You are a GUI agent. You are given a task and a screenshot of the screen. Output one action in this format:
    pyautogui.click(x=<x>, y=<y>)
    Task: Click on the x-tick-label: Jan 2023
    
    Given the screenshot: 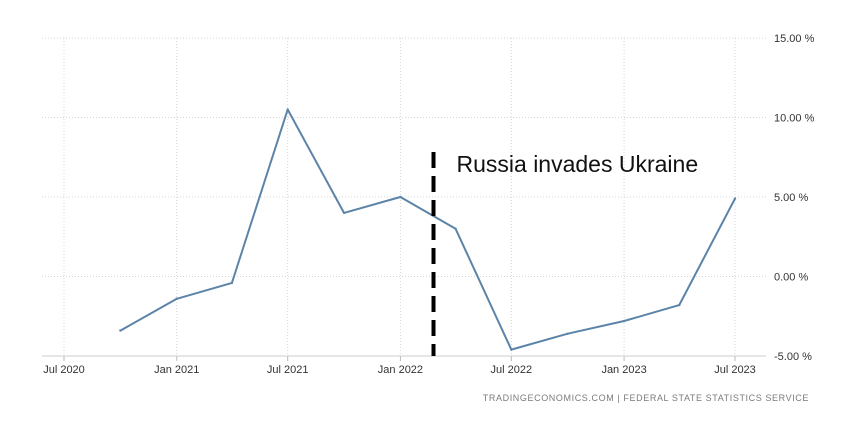 What is the action you would take?
    pyautogui.click(x=623, y=370)
    